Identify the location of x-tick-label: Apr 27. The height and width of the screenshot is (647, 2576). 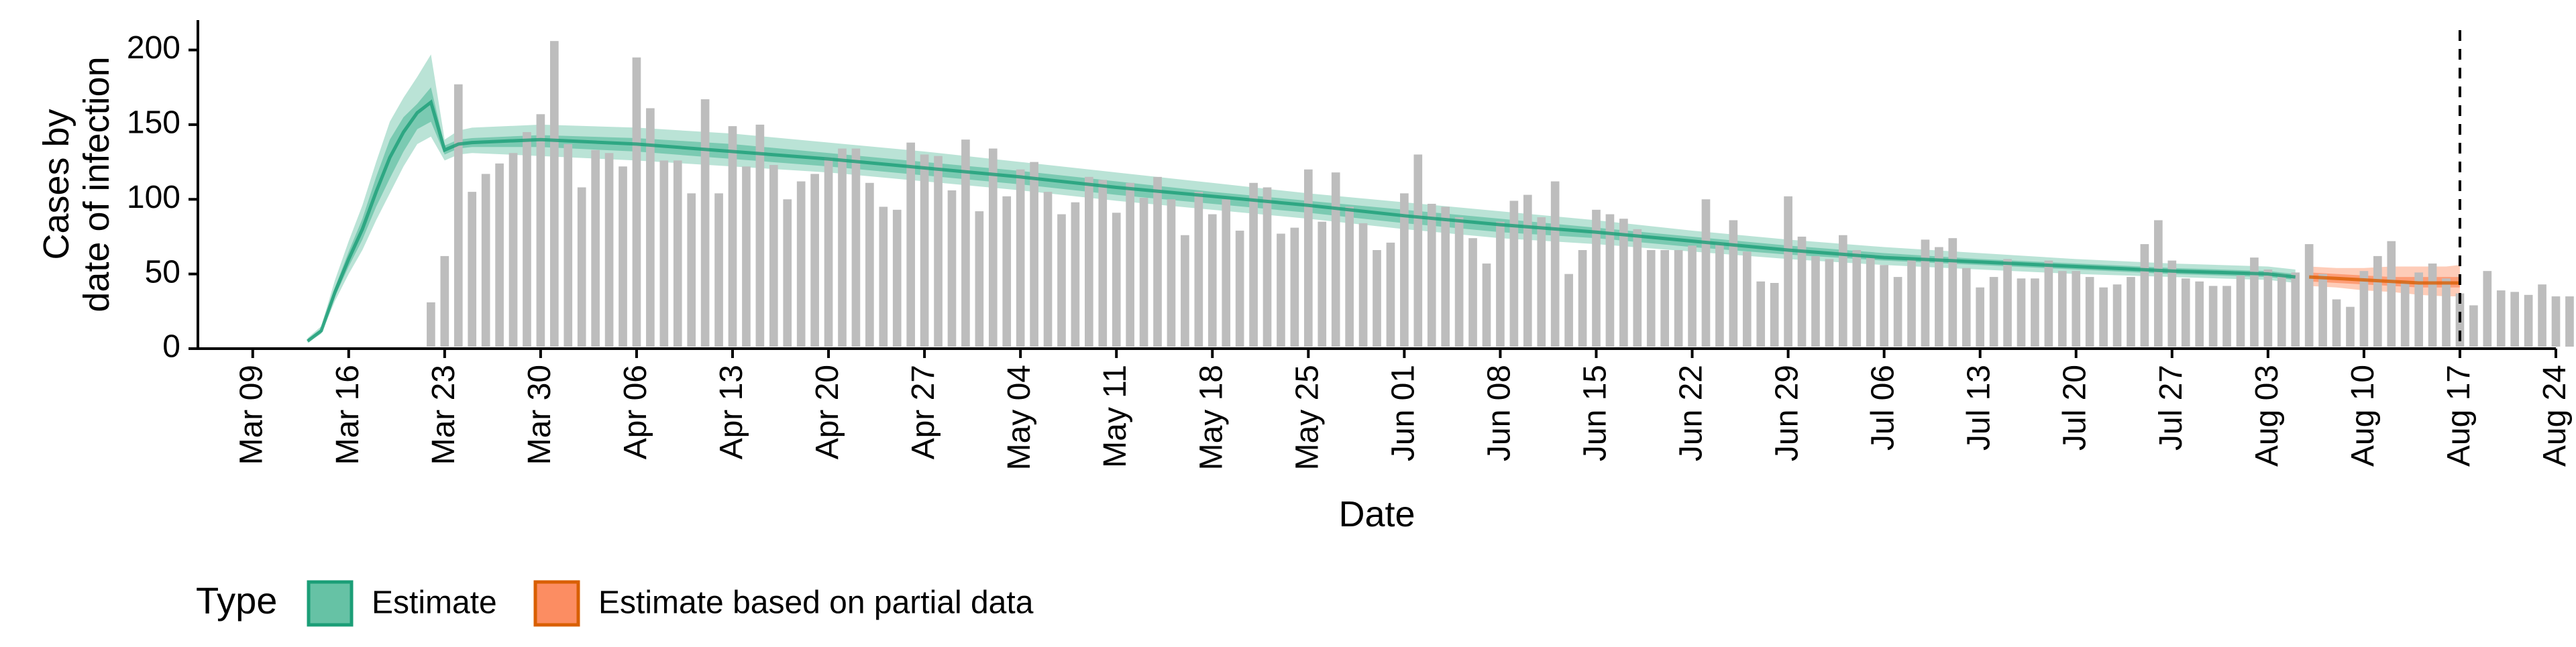
(923, 412).